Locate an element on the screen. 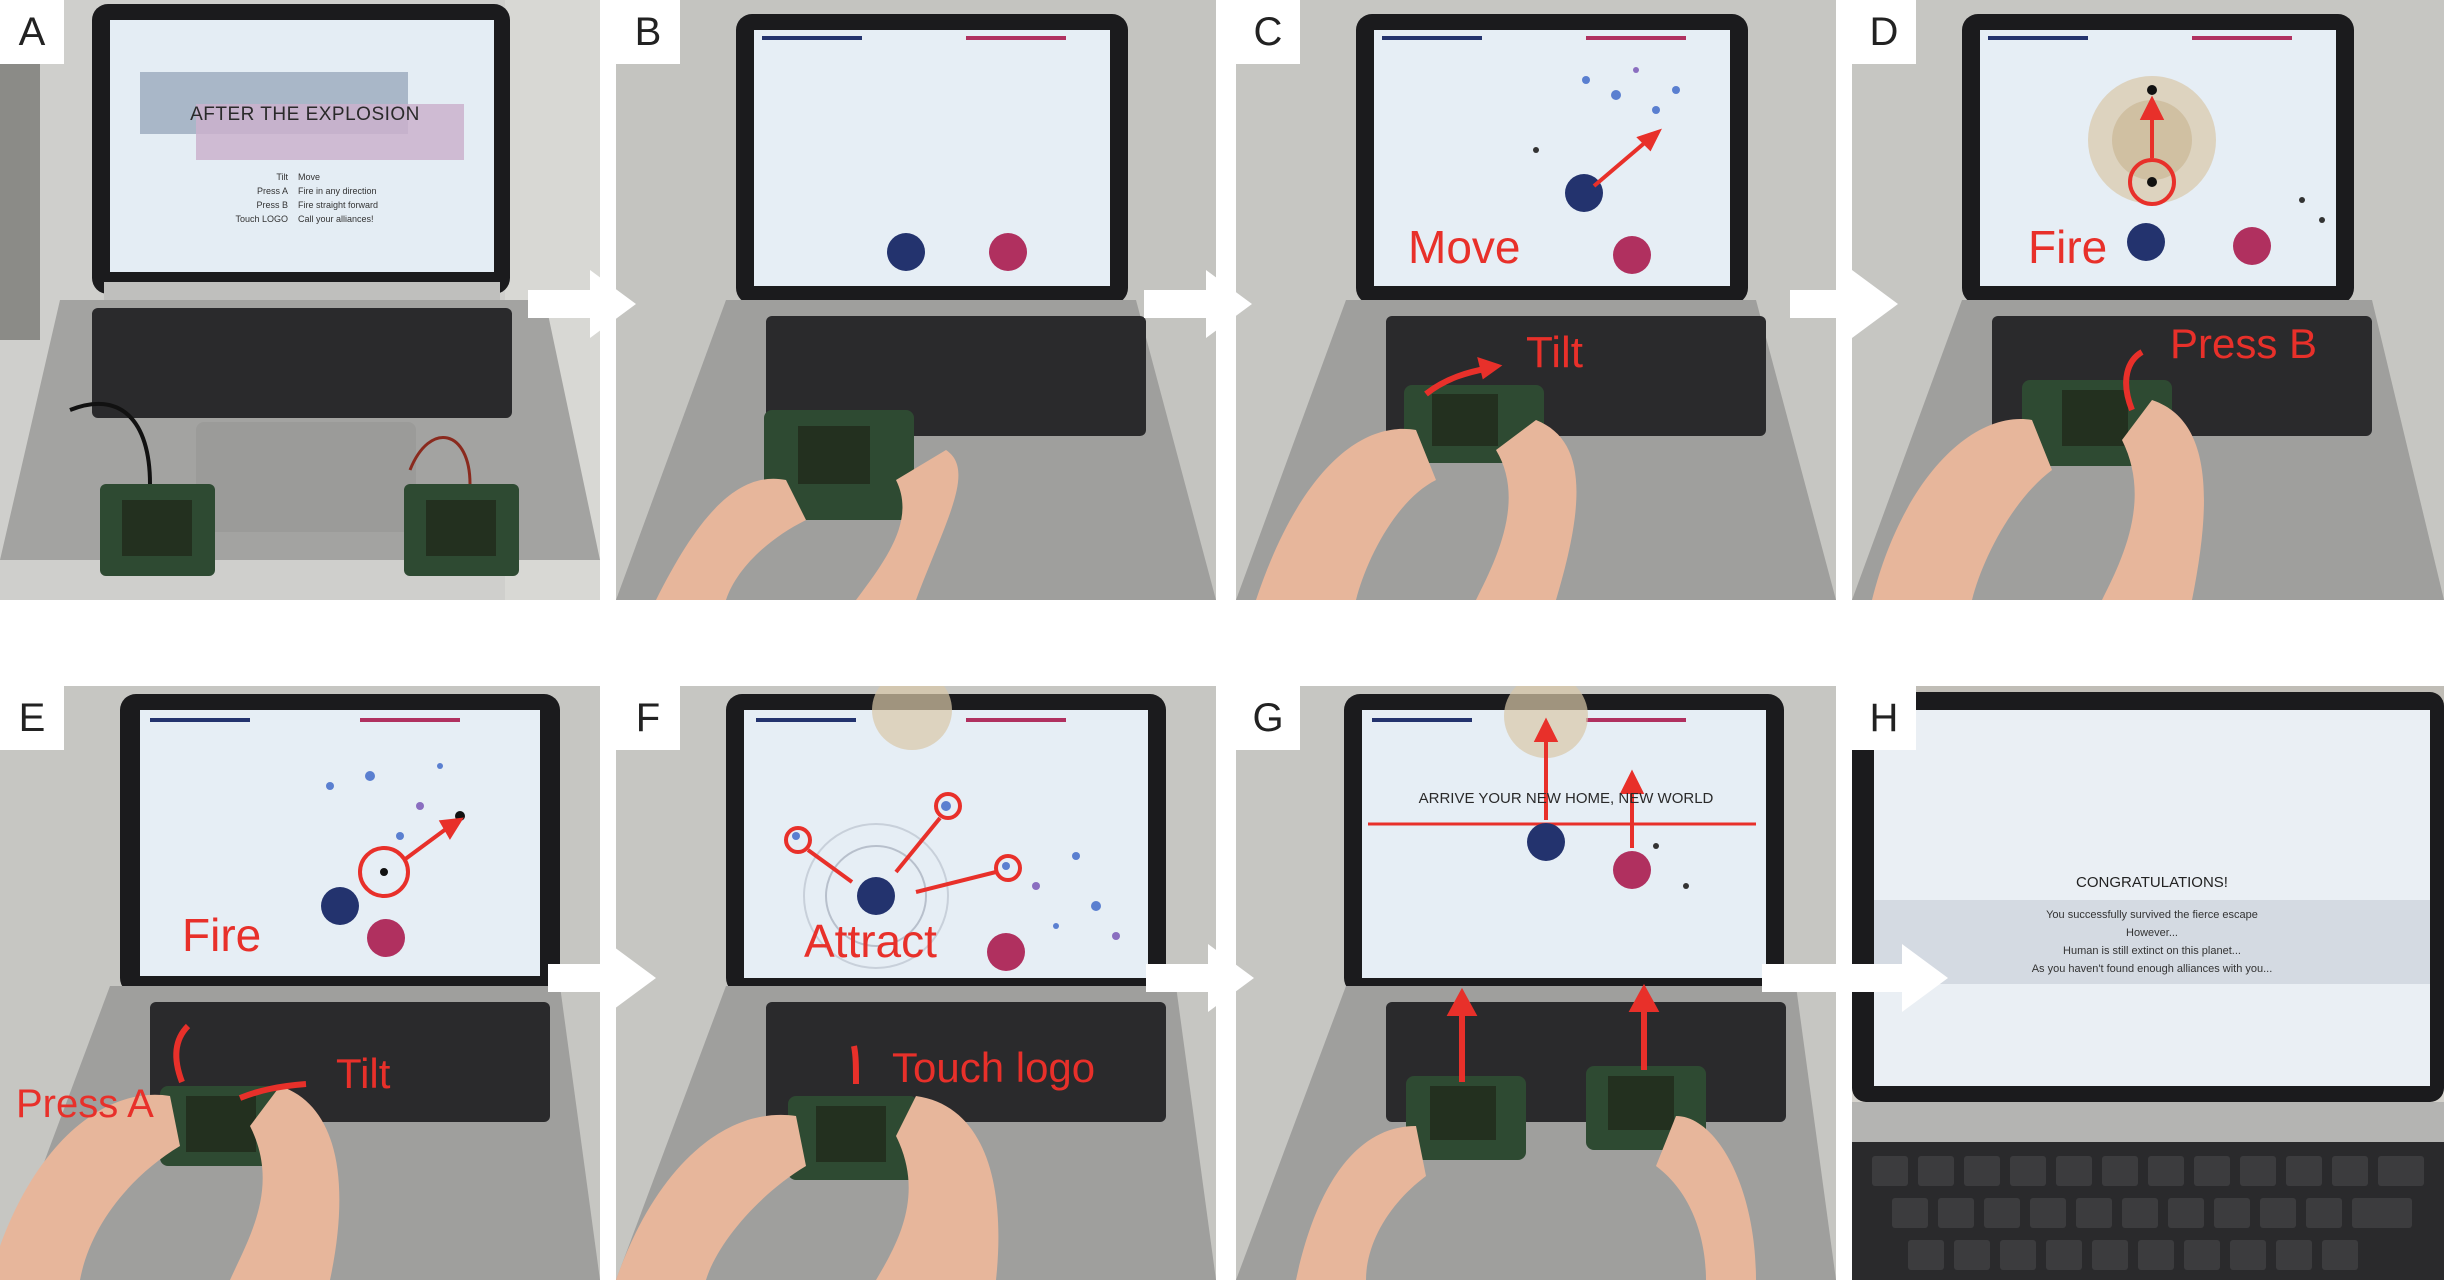 The width and height of the screenshot is (2444, 1280). photo-panel-e is located at coordinates (300, 983).